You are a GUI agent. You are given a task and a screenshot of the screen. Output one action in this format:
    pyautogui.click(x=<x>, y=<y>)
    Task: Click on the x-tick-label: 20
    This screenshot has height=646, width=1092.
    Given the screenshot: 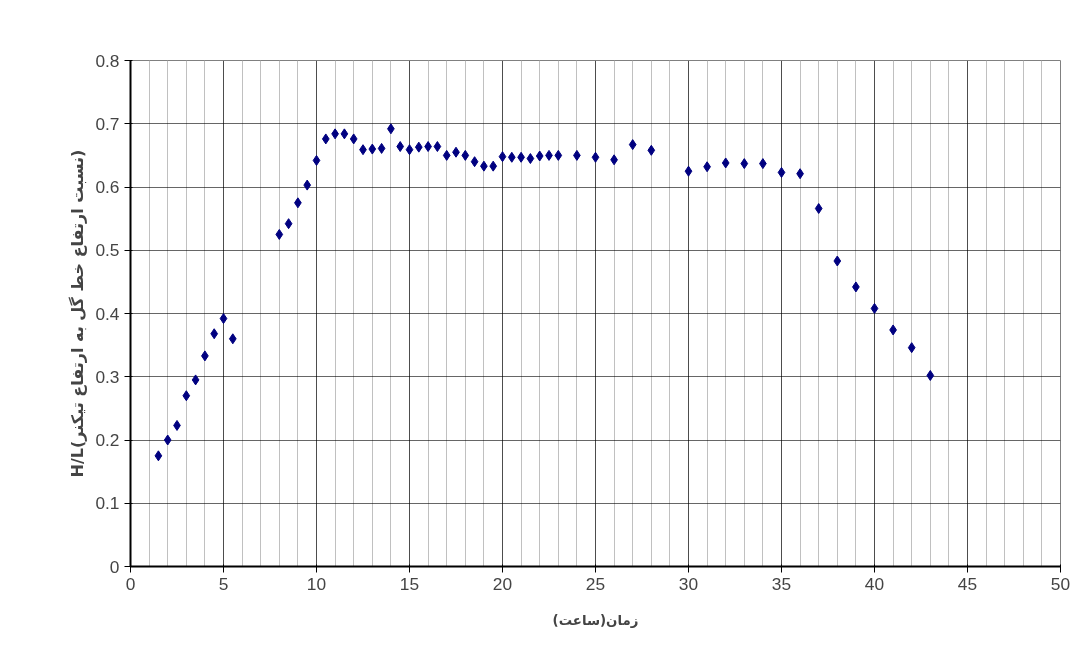 What is the action you would take?
    pyautogui.click(x=502, y=583)
    